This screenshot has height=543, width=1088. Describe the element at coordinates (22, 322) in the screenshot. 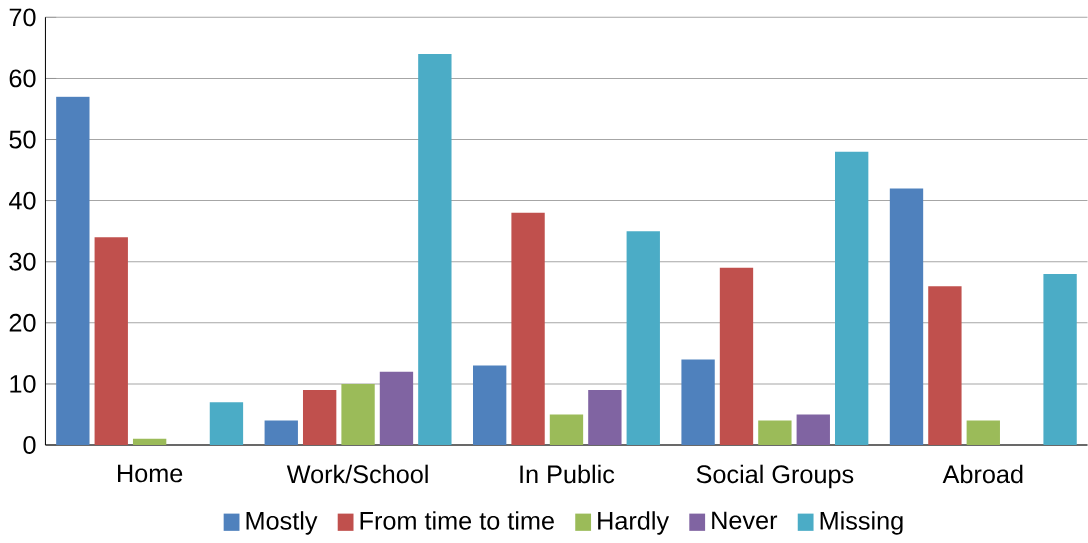

I see `y-tick-label: 20` at that location.